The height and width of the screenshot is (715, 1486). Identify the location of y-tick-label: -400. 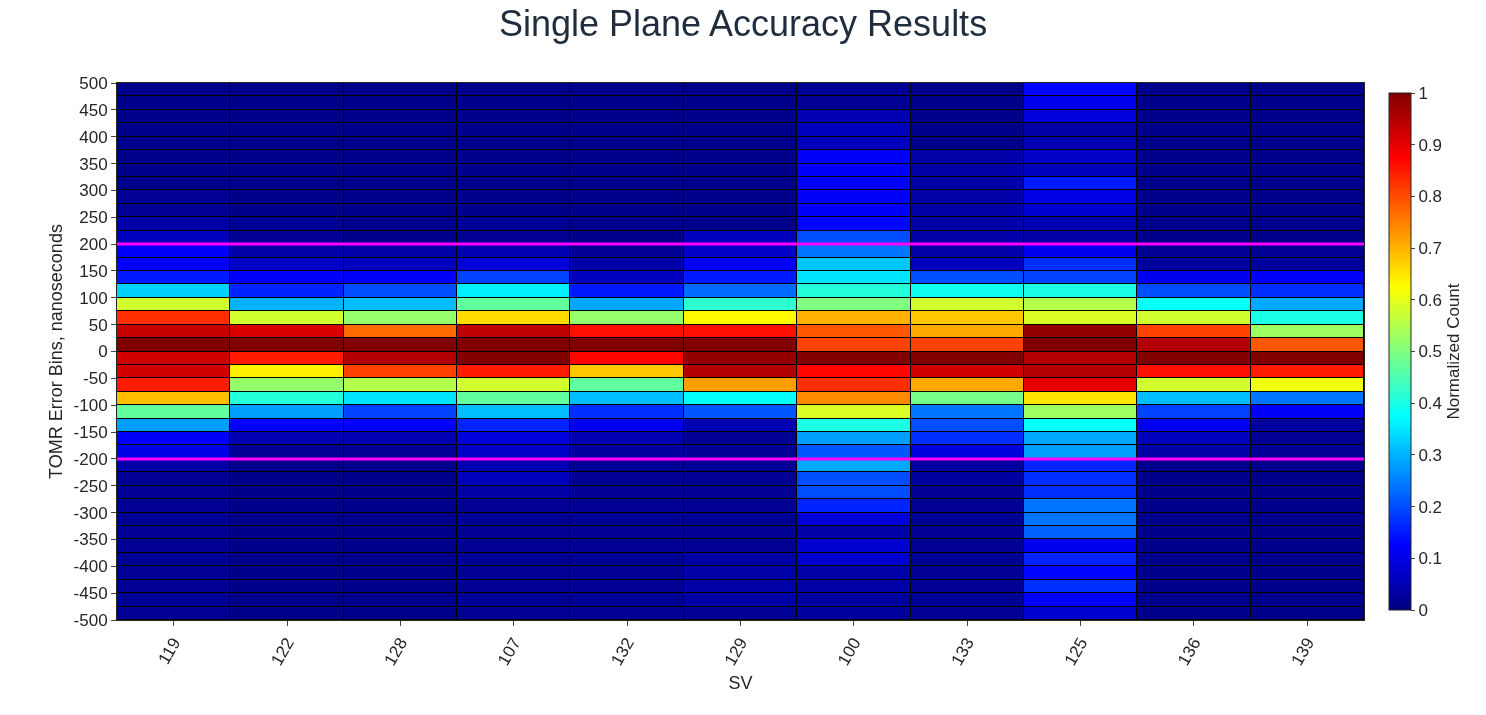
(90, 567).